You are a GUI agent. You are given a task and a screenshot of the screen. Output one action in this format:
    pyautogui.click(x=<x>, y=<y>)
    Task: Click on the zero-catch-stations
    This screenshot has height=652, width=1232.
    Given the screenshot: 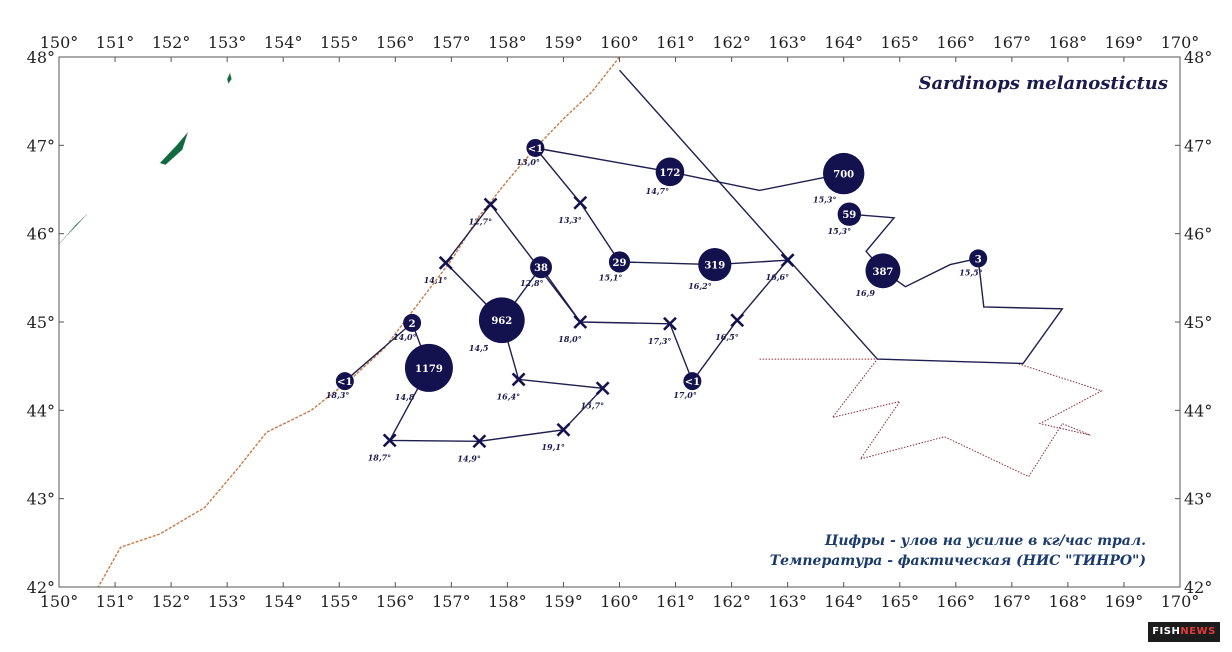 What is the action you would take?
    pyautogui.click(x=588, y=322)
    